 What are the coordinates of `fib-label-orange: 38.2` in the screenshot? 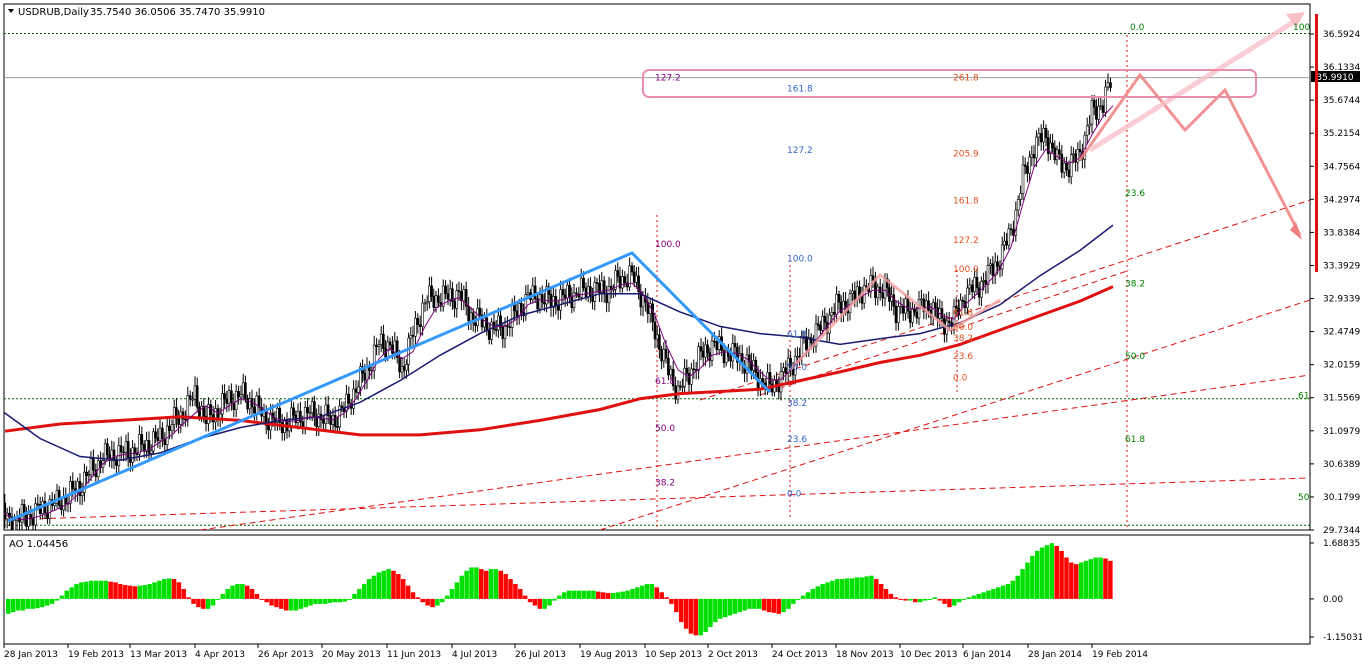 It's located at (963, 339).